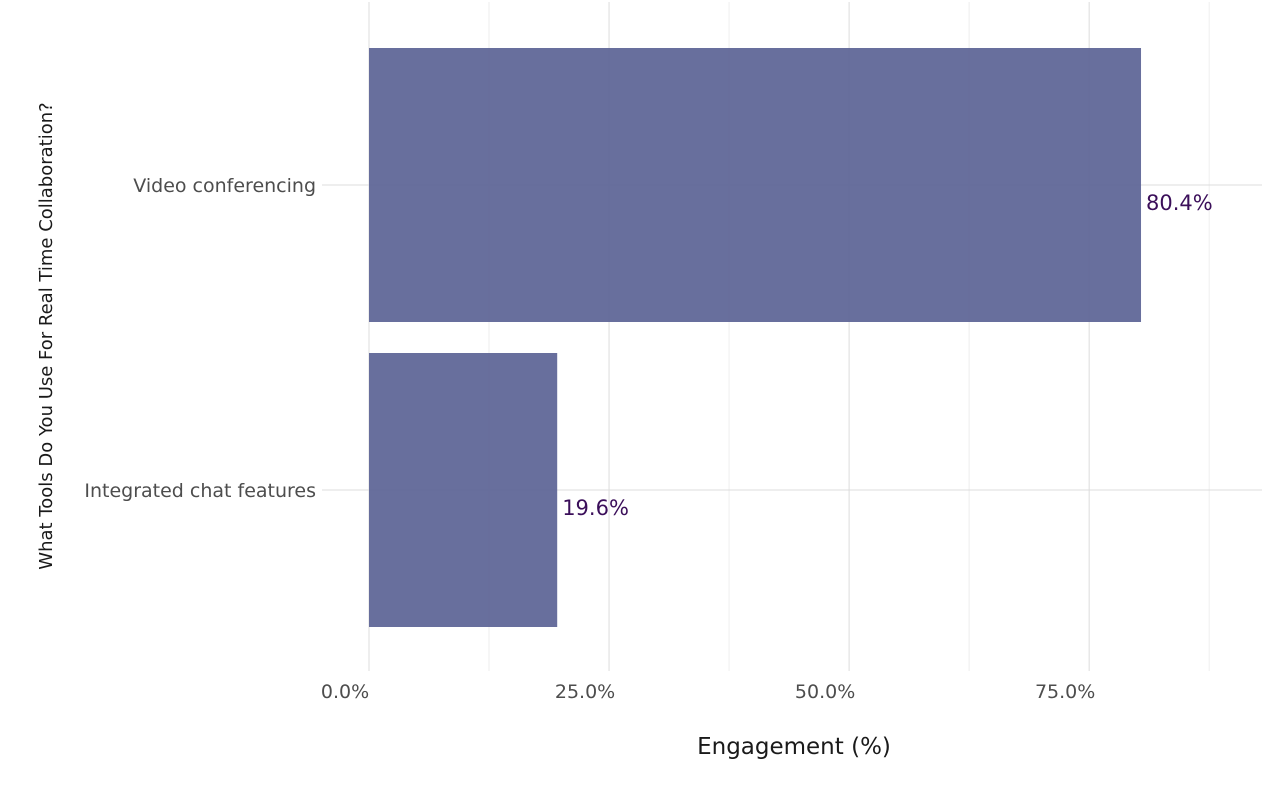  I want to click on value-label: 80.4%, so click(1179, 203).